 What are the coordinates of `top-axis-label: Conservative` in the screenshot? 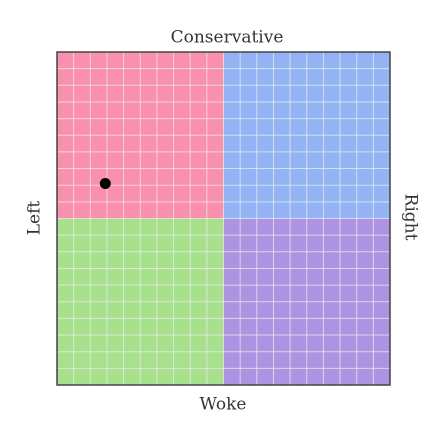 It's located at (227, 38).